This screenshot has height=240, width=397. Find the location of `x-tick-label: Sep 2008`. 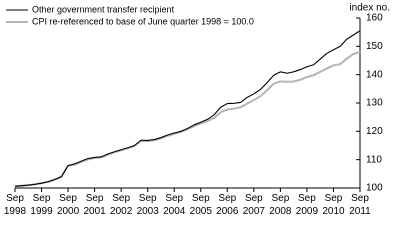

x-tick-label: Sep 2008 is located at coordinates (280, 205).